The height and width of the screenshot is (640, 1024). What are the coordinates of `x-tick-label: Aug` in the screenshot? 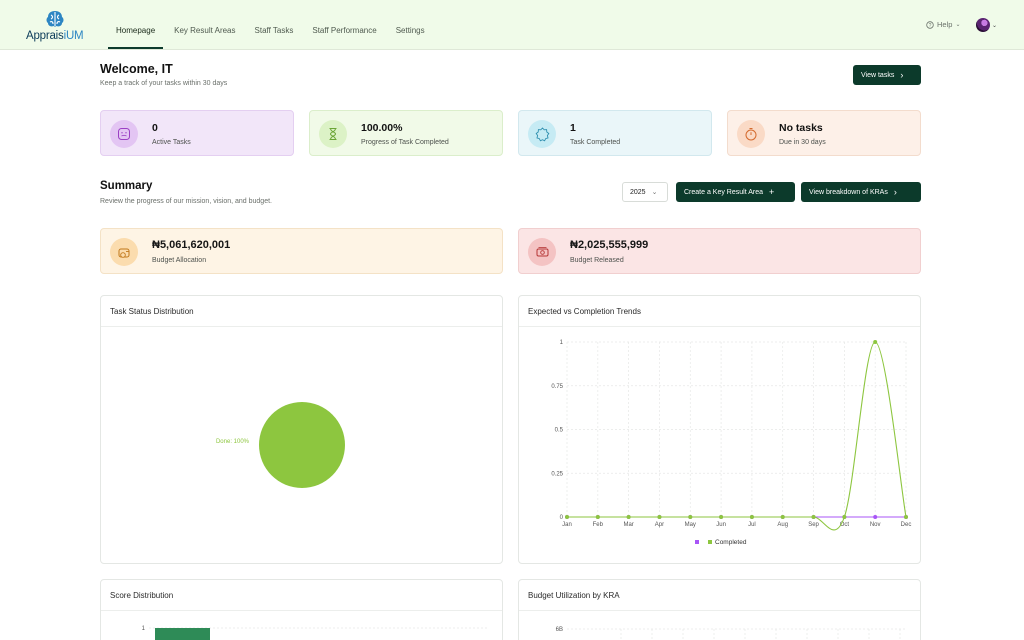 It's located at (782, 525).